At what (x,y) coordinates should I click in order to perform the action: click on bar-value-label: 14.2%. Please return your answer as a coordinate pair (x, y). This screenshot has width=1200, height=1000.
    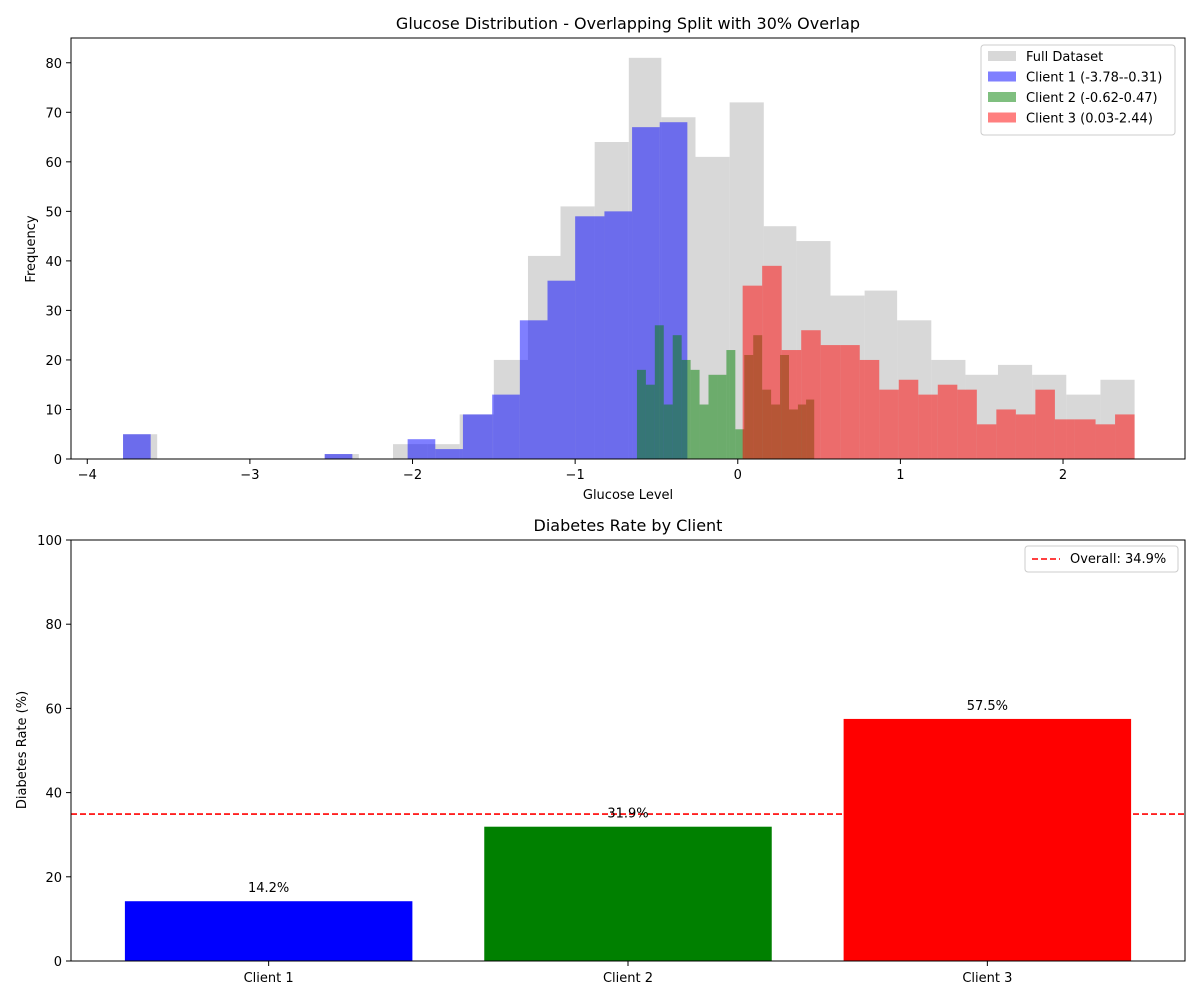
    Looking at the image, I should click on (268, 888).